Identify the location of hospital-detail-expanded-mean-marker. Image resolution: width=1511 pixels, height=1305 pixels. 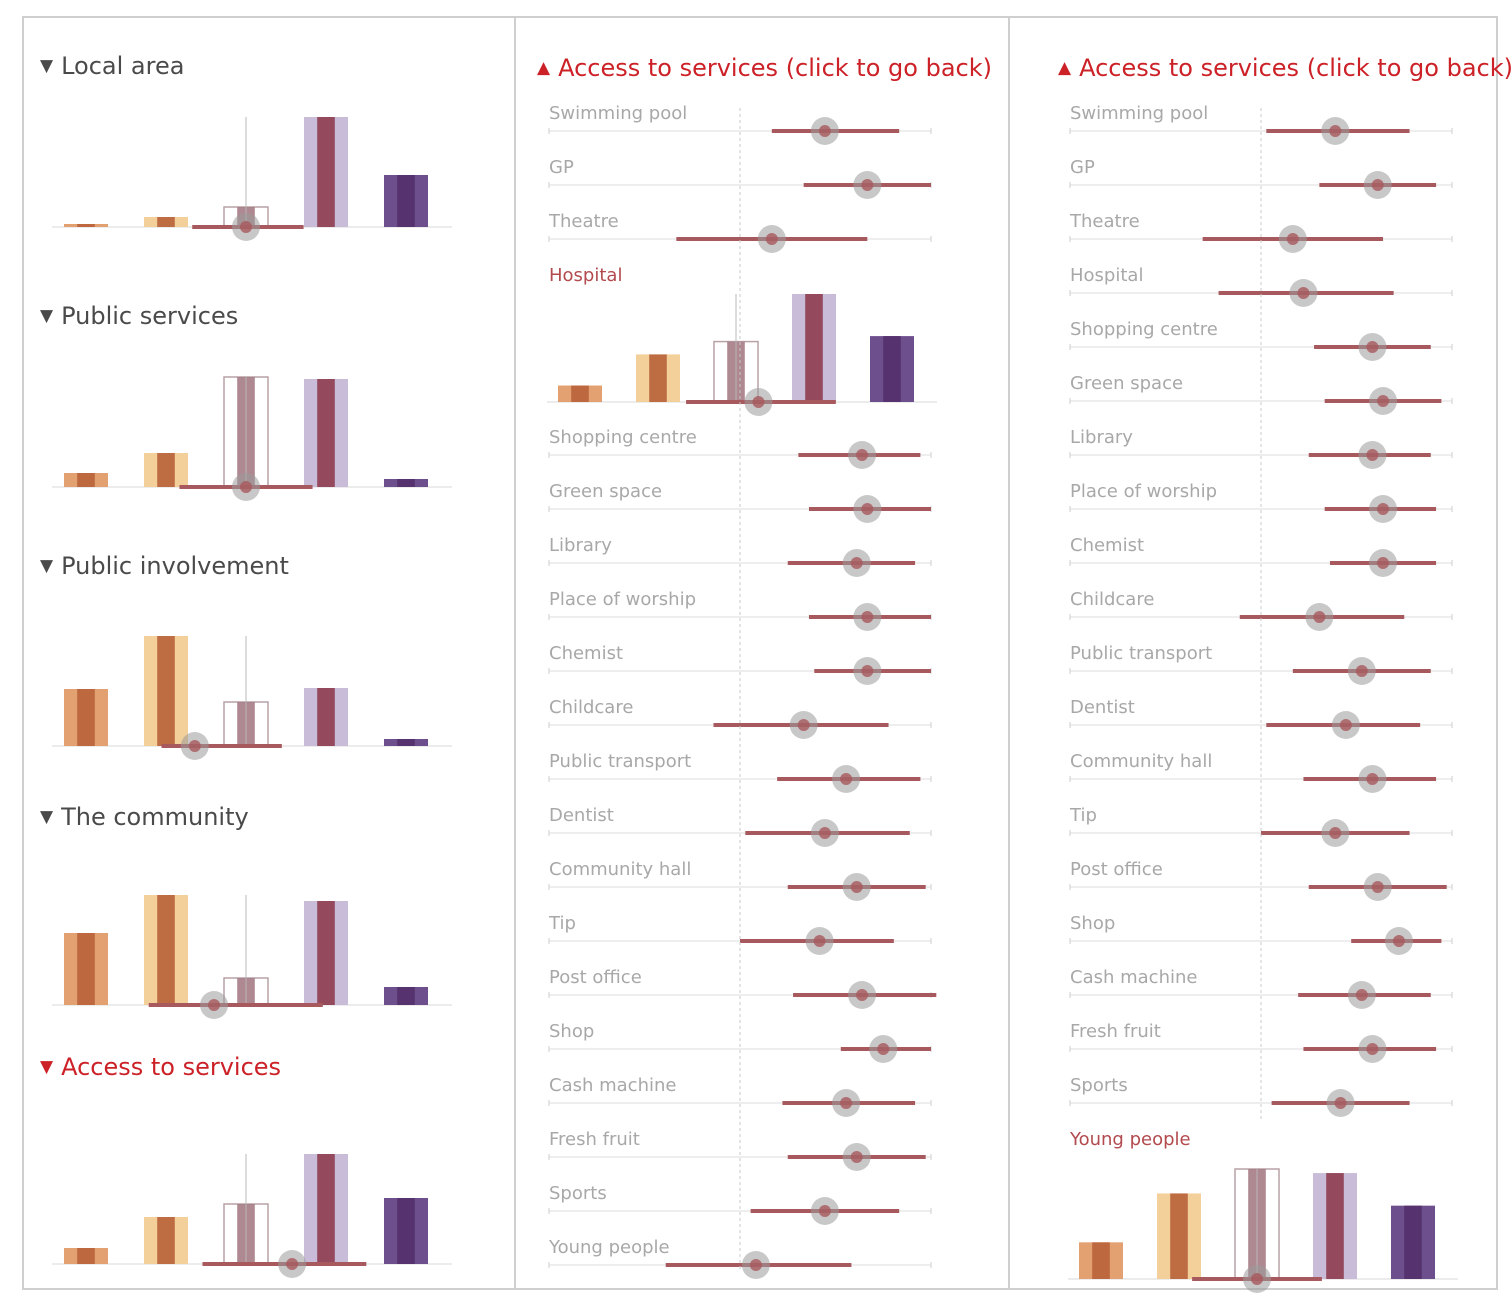
(758, 402).